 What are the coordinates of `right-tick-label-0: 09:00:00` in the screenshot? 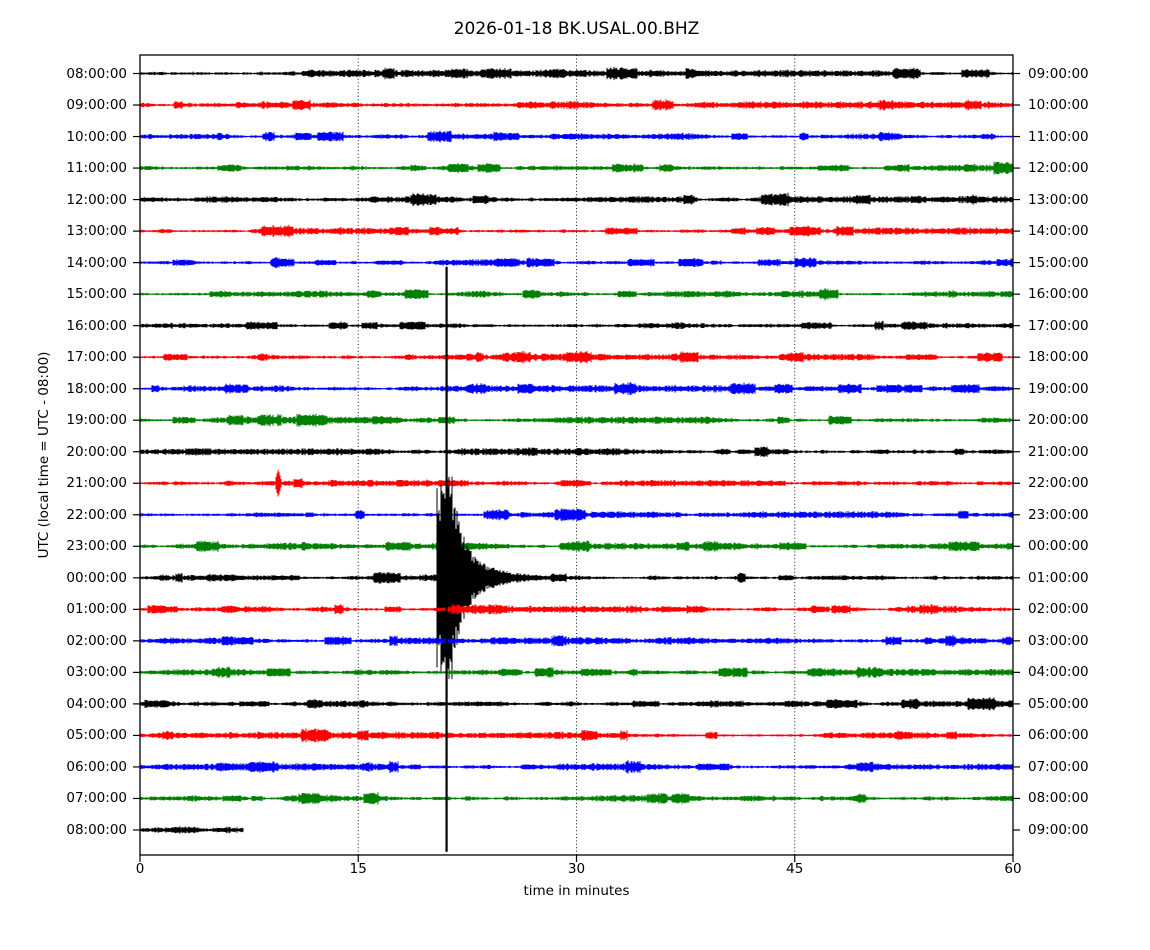 It's located at (1058, 73).